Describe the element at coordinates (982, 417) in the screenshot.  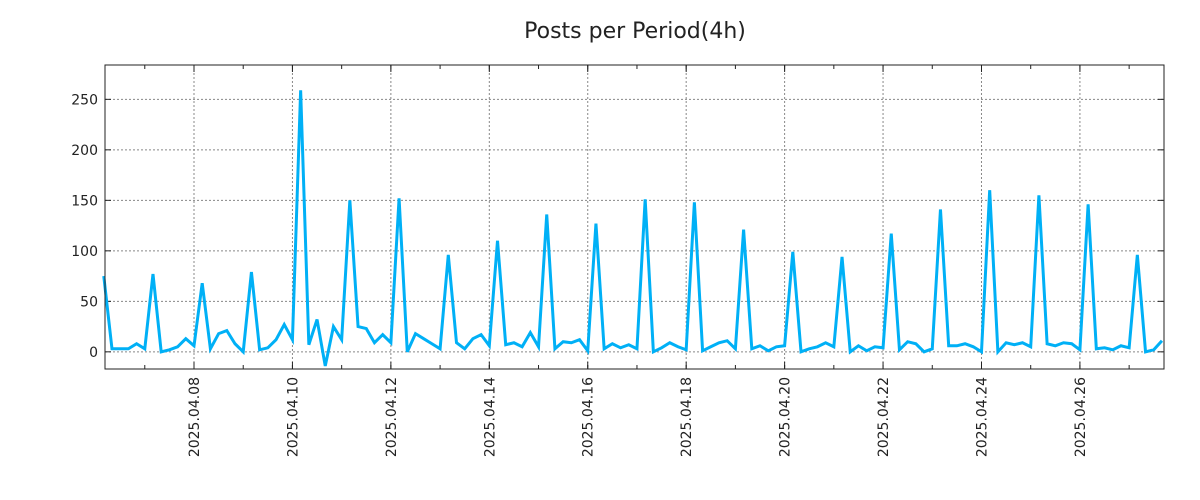
I see `x-tick-label: 2025.04.24` at that location.